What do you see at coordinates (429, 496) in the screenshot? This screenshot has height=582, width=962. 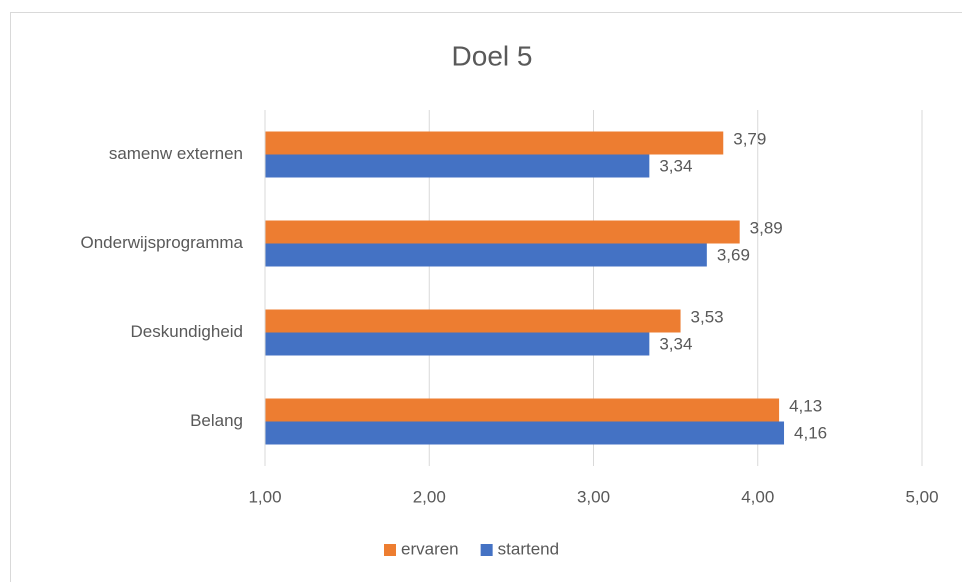 I see `x-tick-label: 2,00` at bounding box center [429, 496].